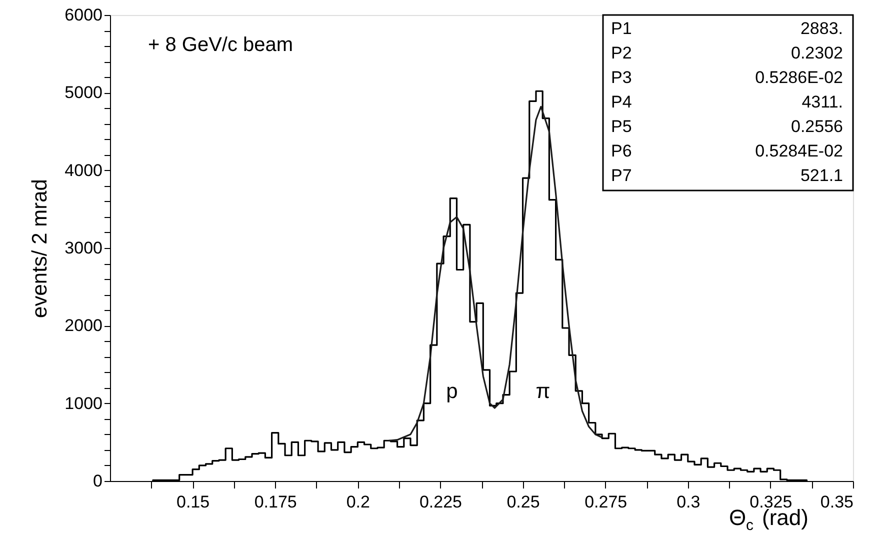 Image resolution: width=879 pixels, height=539 pixels. Describe the element at coordinates (523, 502) in the screenshot. I see `x-tick-label: 0.25` at that location.